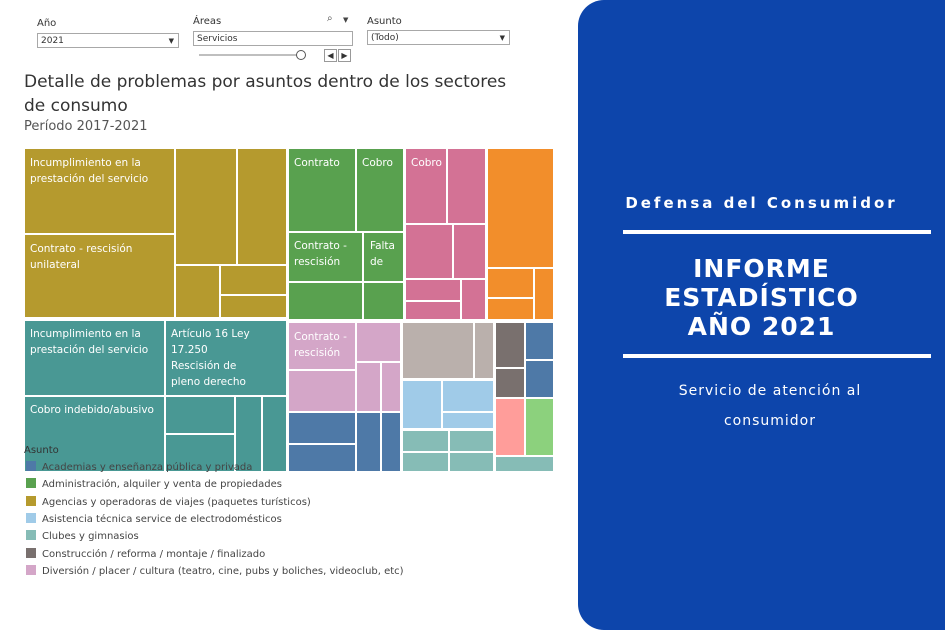 Image resolution: width=945 pixels, height=630 pixels. I want to click on report-title-line: INFORME, so click(761, 268).